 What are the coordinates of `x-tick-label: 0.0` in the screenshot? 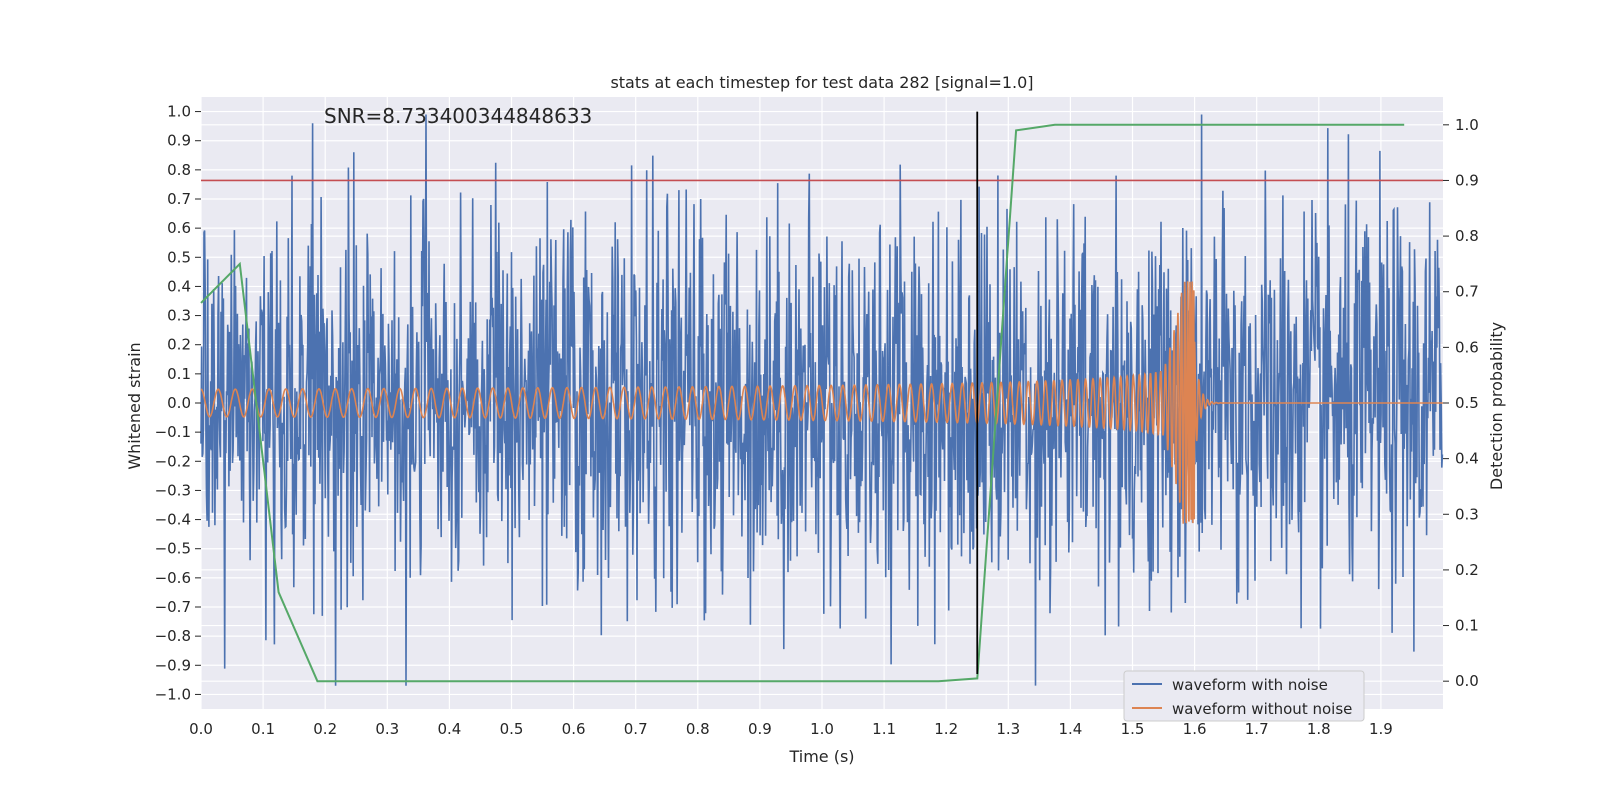 It's located at (201, 729).